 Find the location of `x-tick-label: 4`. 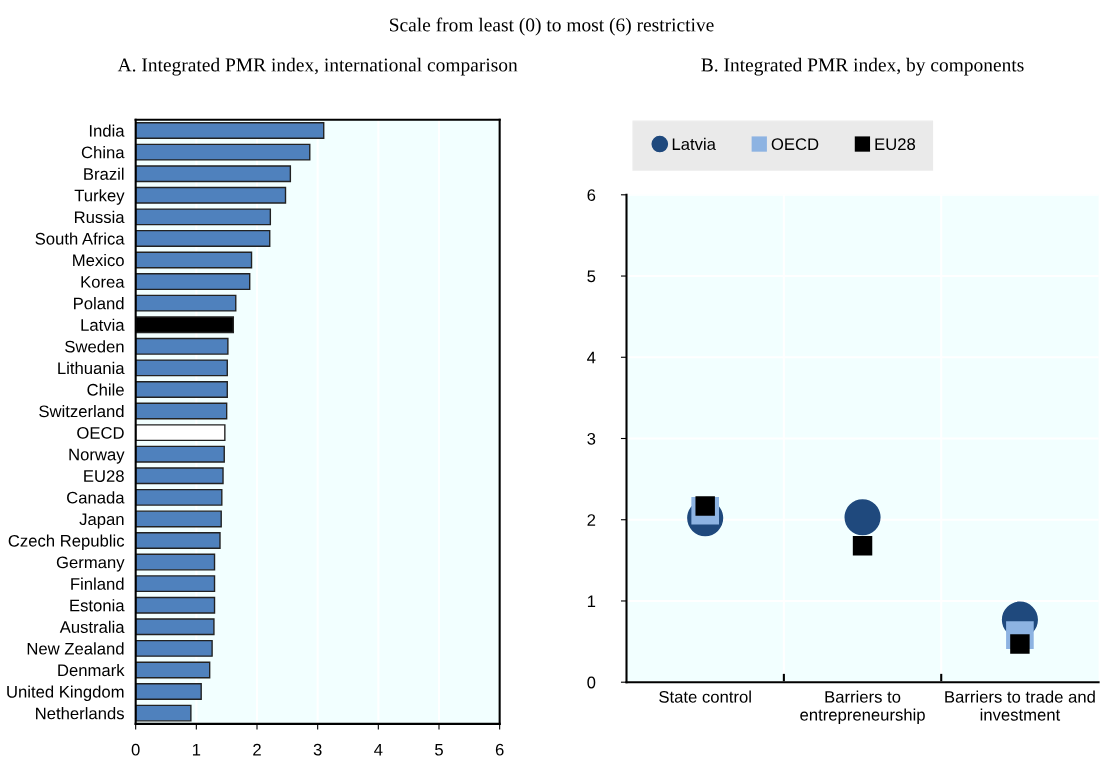

x-tick-label: 4 is located at coordinates (378, 749).